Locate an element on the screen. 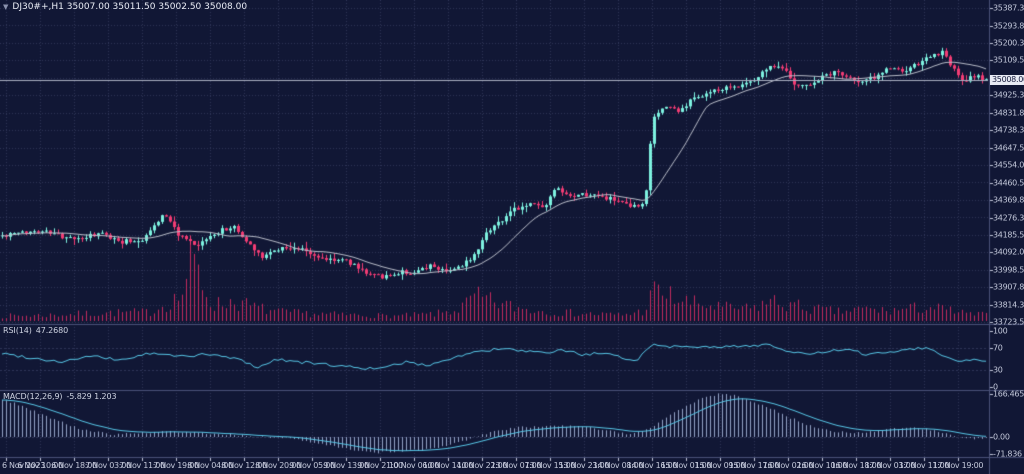  time-axis-label: 17 Nov 19:00 is located at coordinates (958, 465).